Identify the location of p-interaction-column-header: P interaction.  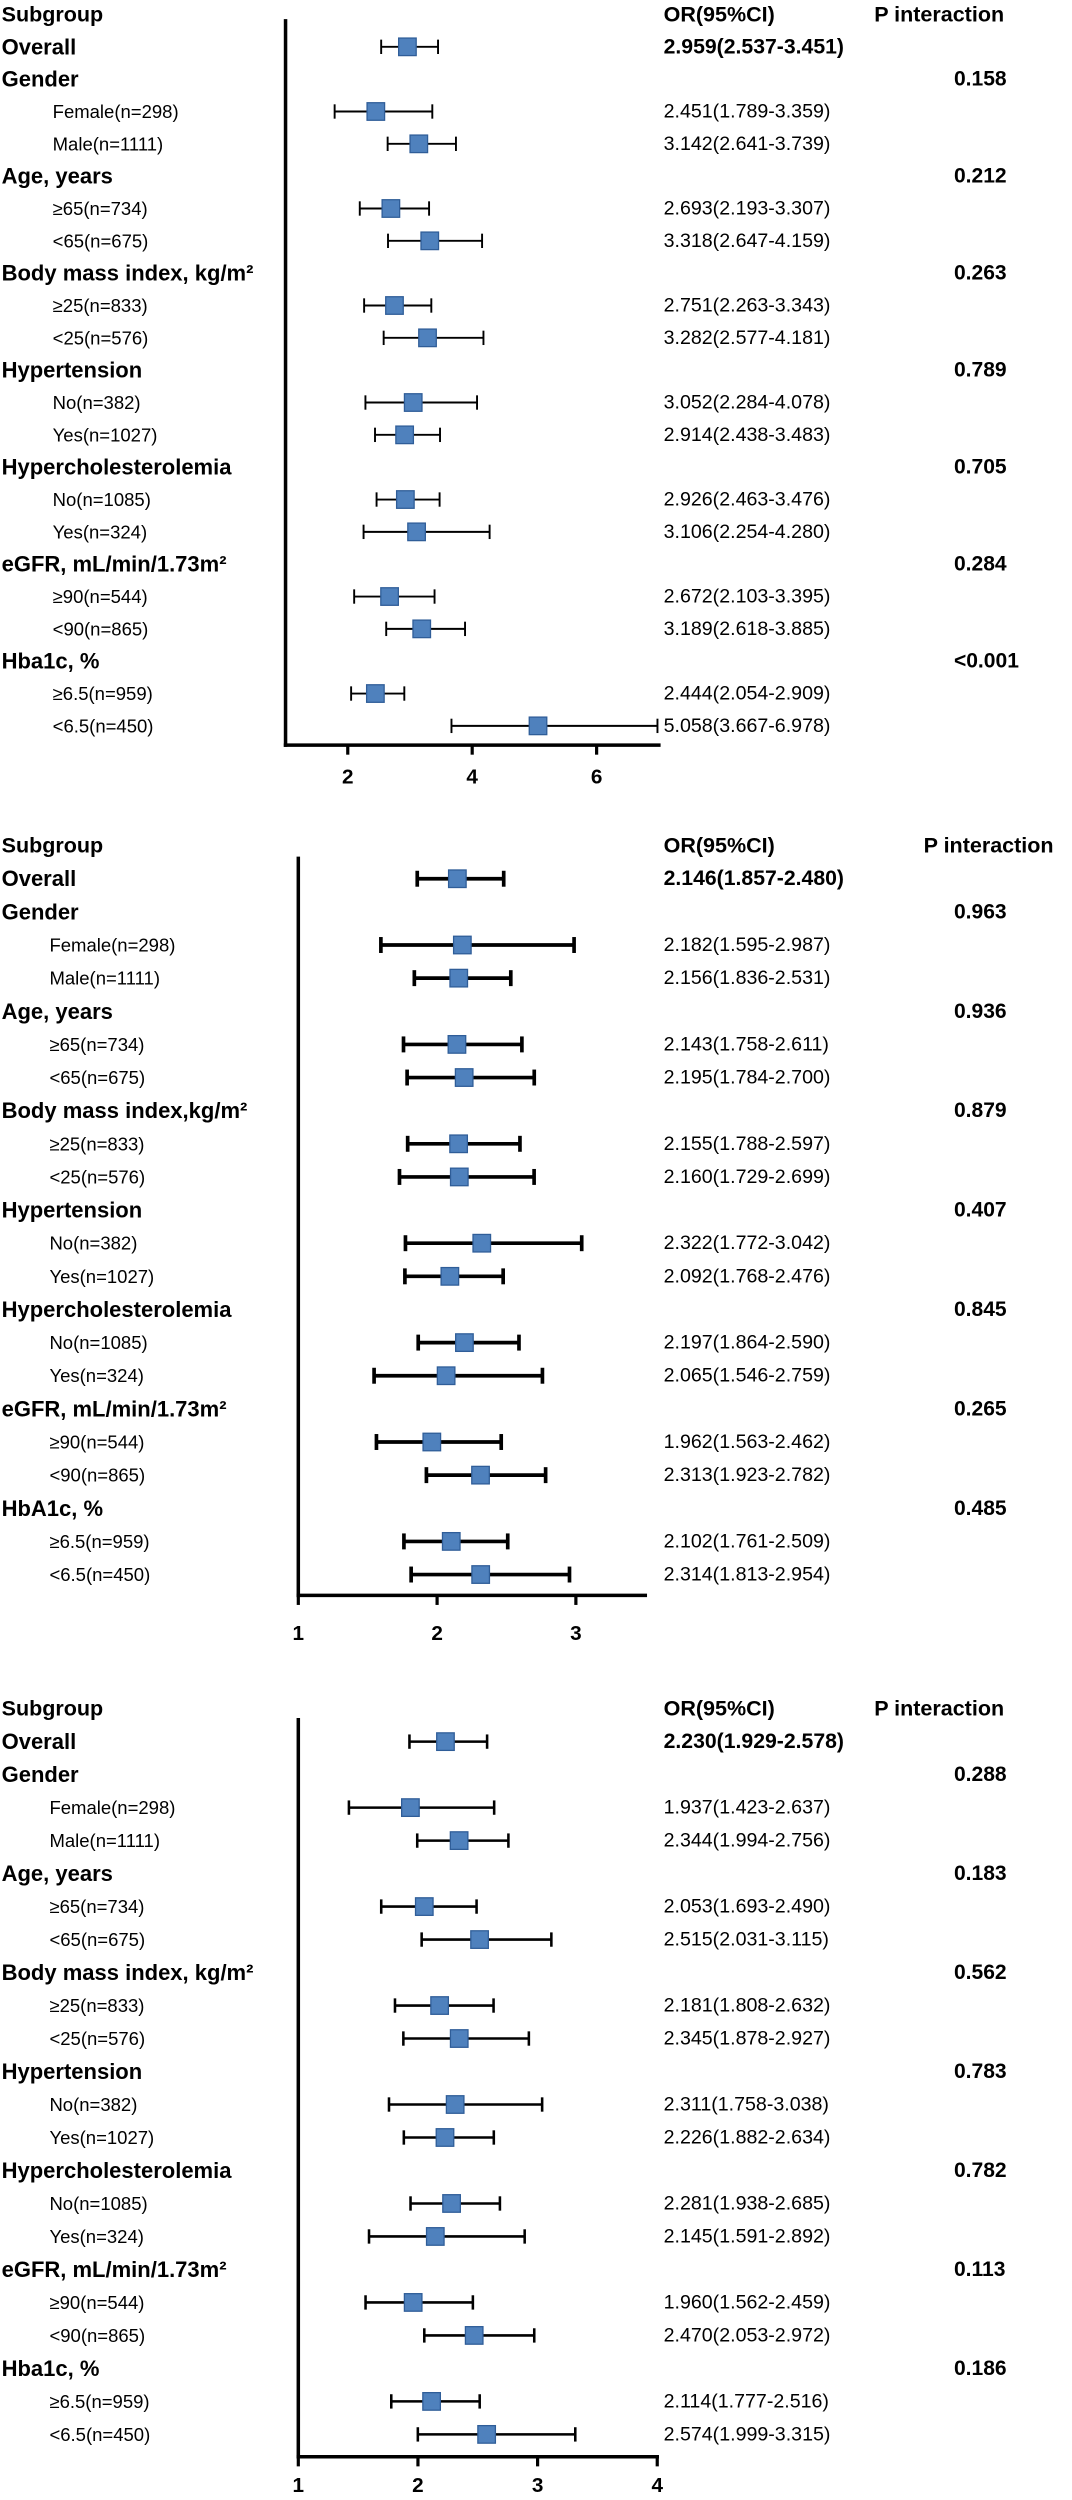
(939, 14).